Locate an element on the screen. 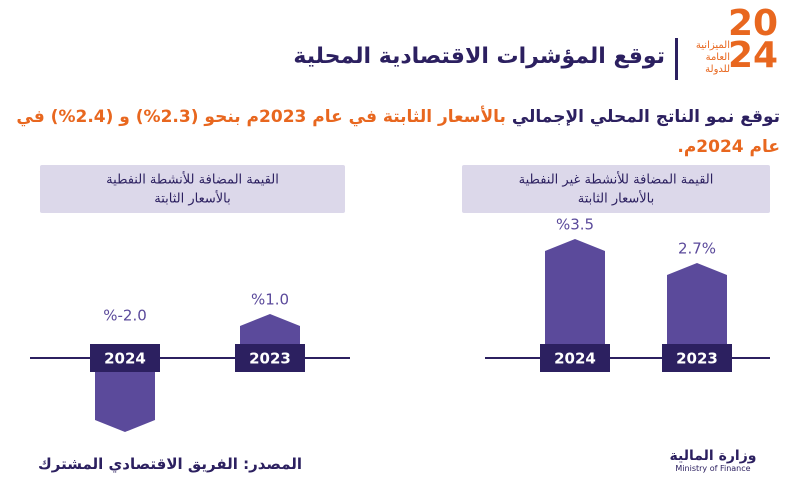  value-label: %-2.0 is located at coordinates (125, 316).